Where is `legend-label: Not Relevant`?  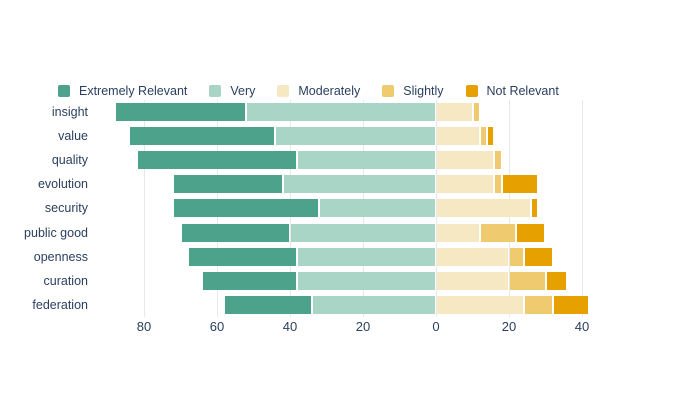 legend-label: Not Relevant is located at coordinates (522, 91).